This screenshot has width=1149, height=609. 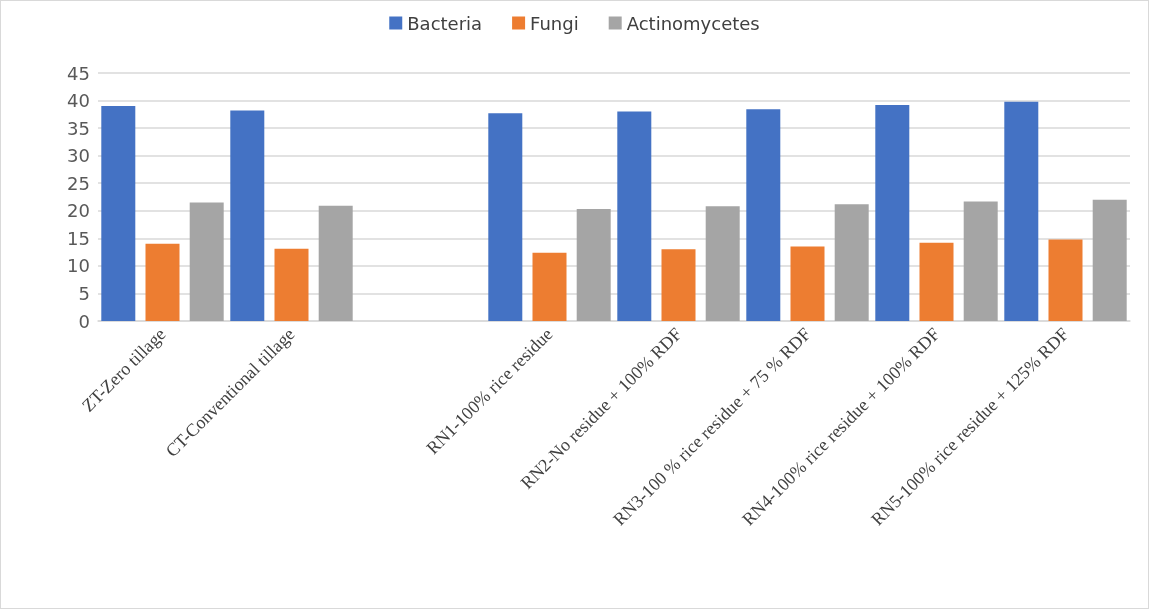 What do you see at coordinates (84, 293) in the screenshot?
I see `y-tick-label: 5` at bounding box center [84, 293].